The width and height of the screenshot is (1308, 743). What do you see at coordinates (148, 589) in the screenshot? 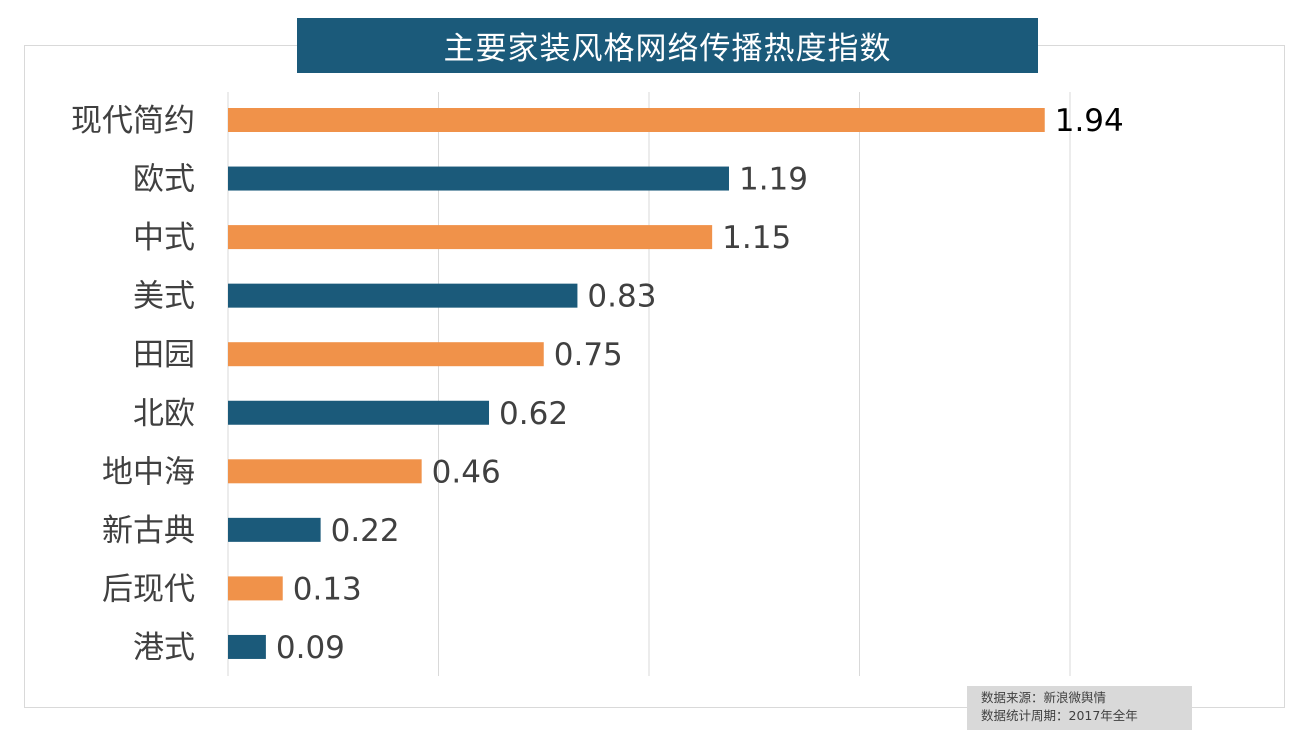
I see `category-label: 后现代` at bounding box center [148, 589].